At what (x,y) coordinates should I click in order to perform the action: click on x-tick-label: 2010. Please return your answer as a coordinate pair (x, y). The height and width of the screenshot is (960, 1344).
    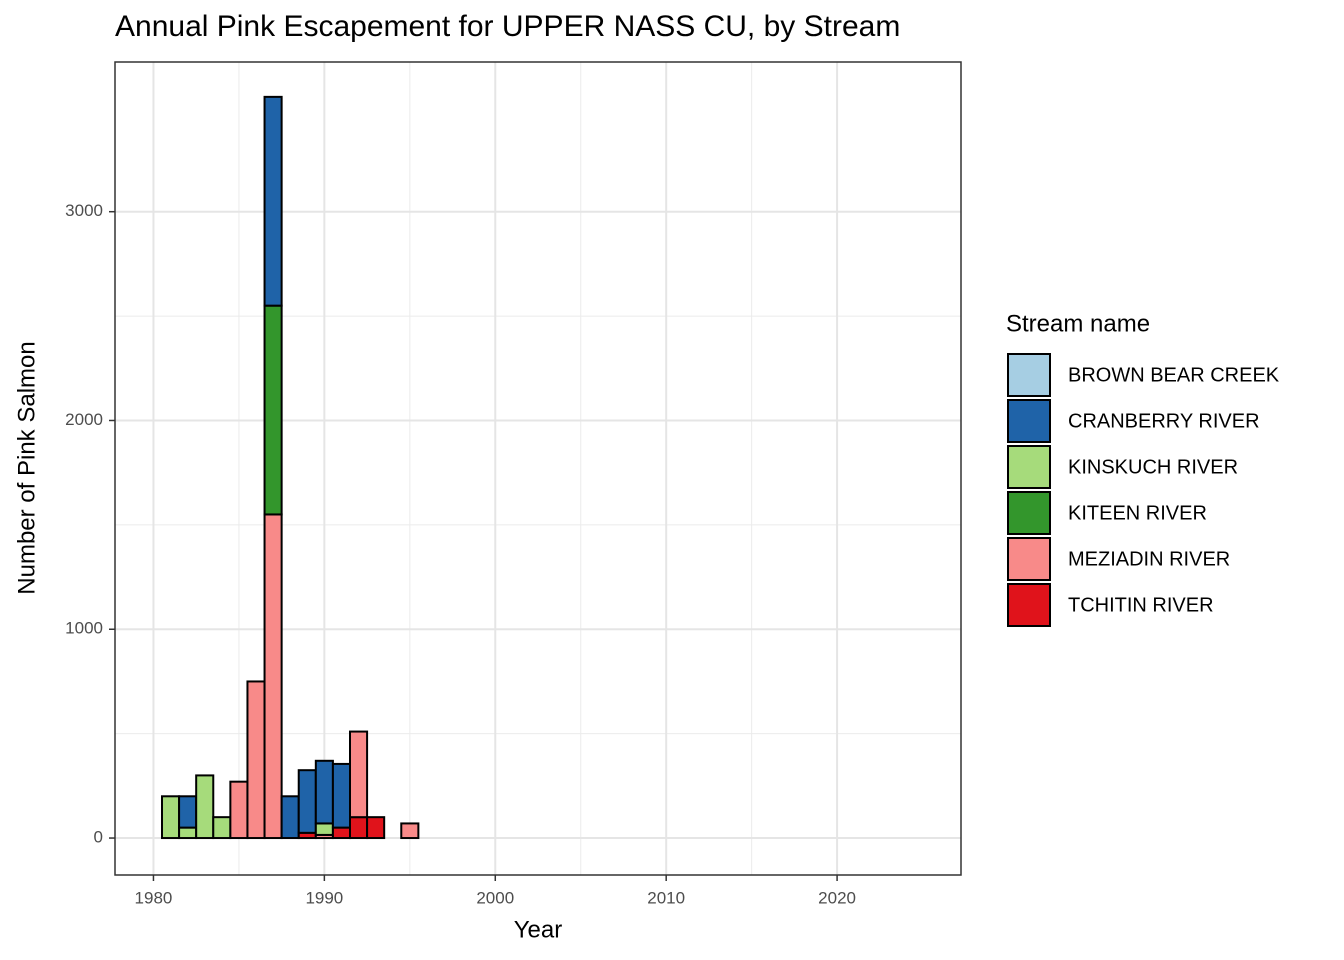
    Looking at the image, I should click on (666, 897).